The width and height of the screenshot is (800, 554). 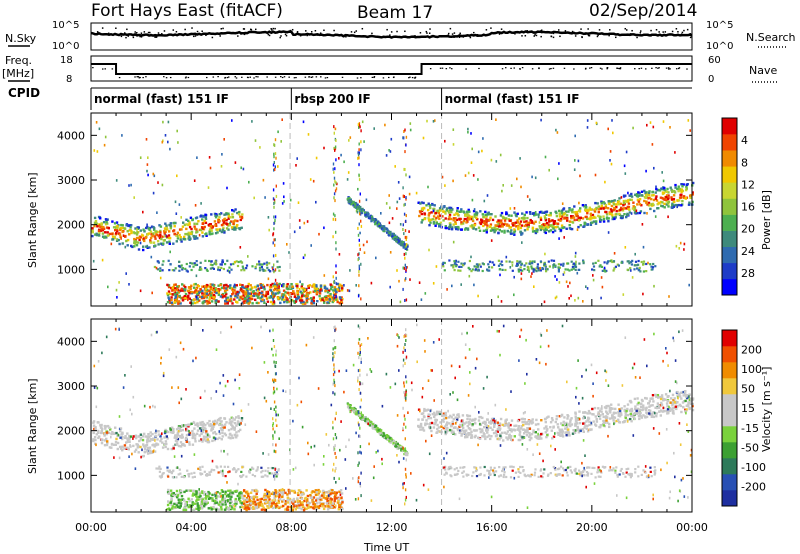 I want to click on cpid-segment-label: normal (fast) 151 IF, so click(x=161, y=99).